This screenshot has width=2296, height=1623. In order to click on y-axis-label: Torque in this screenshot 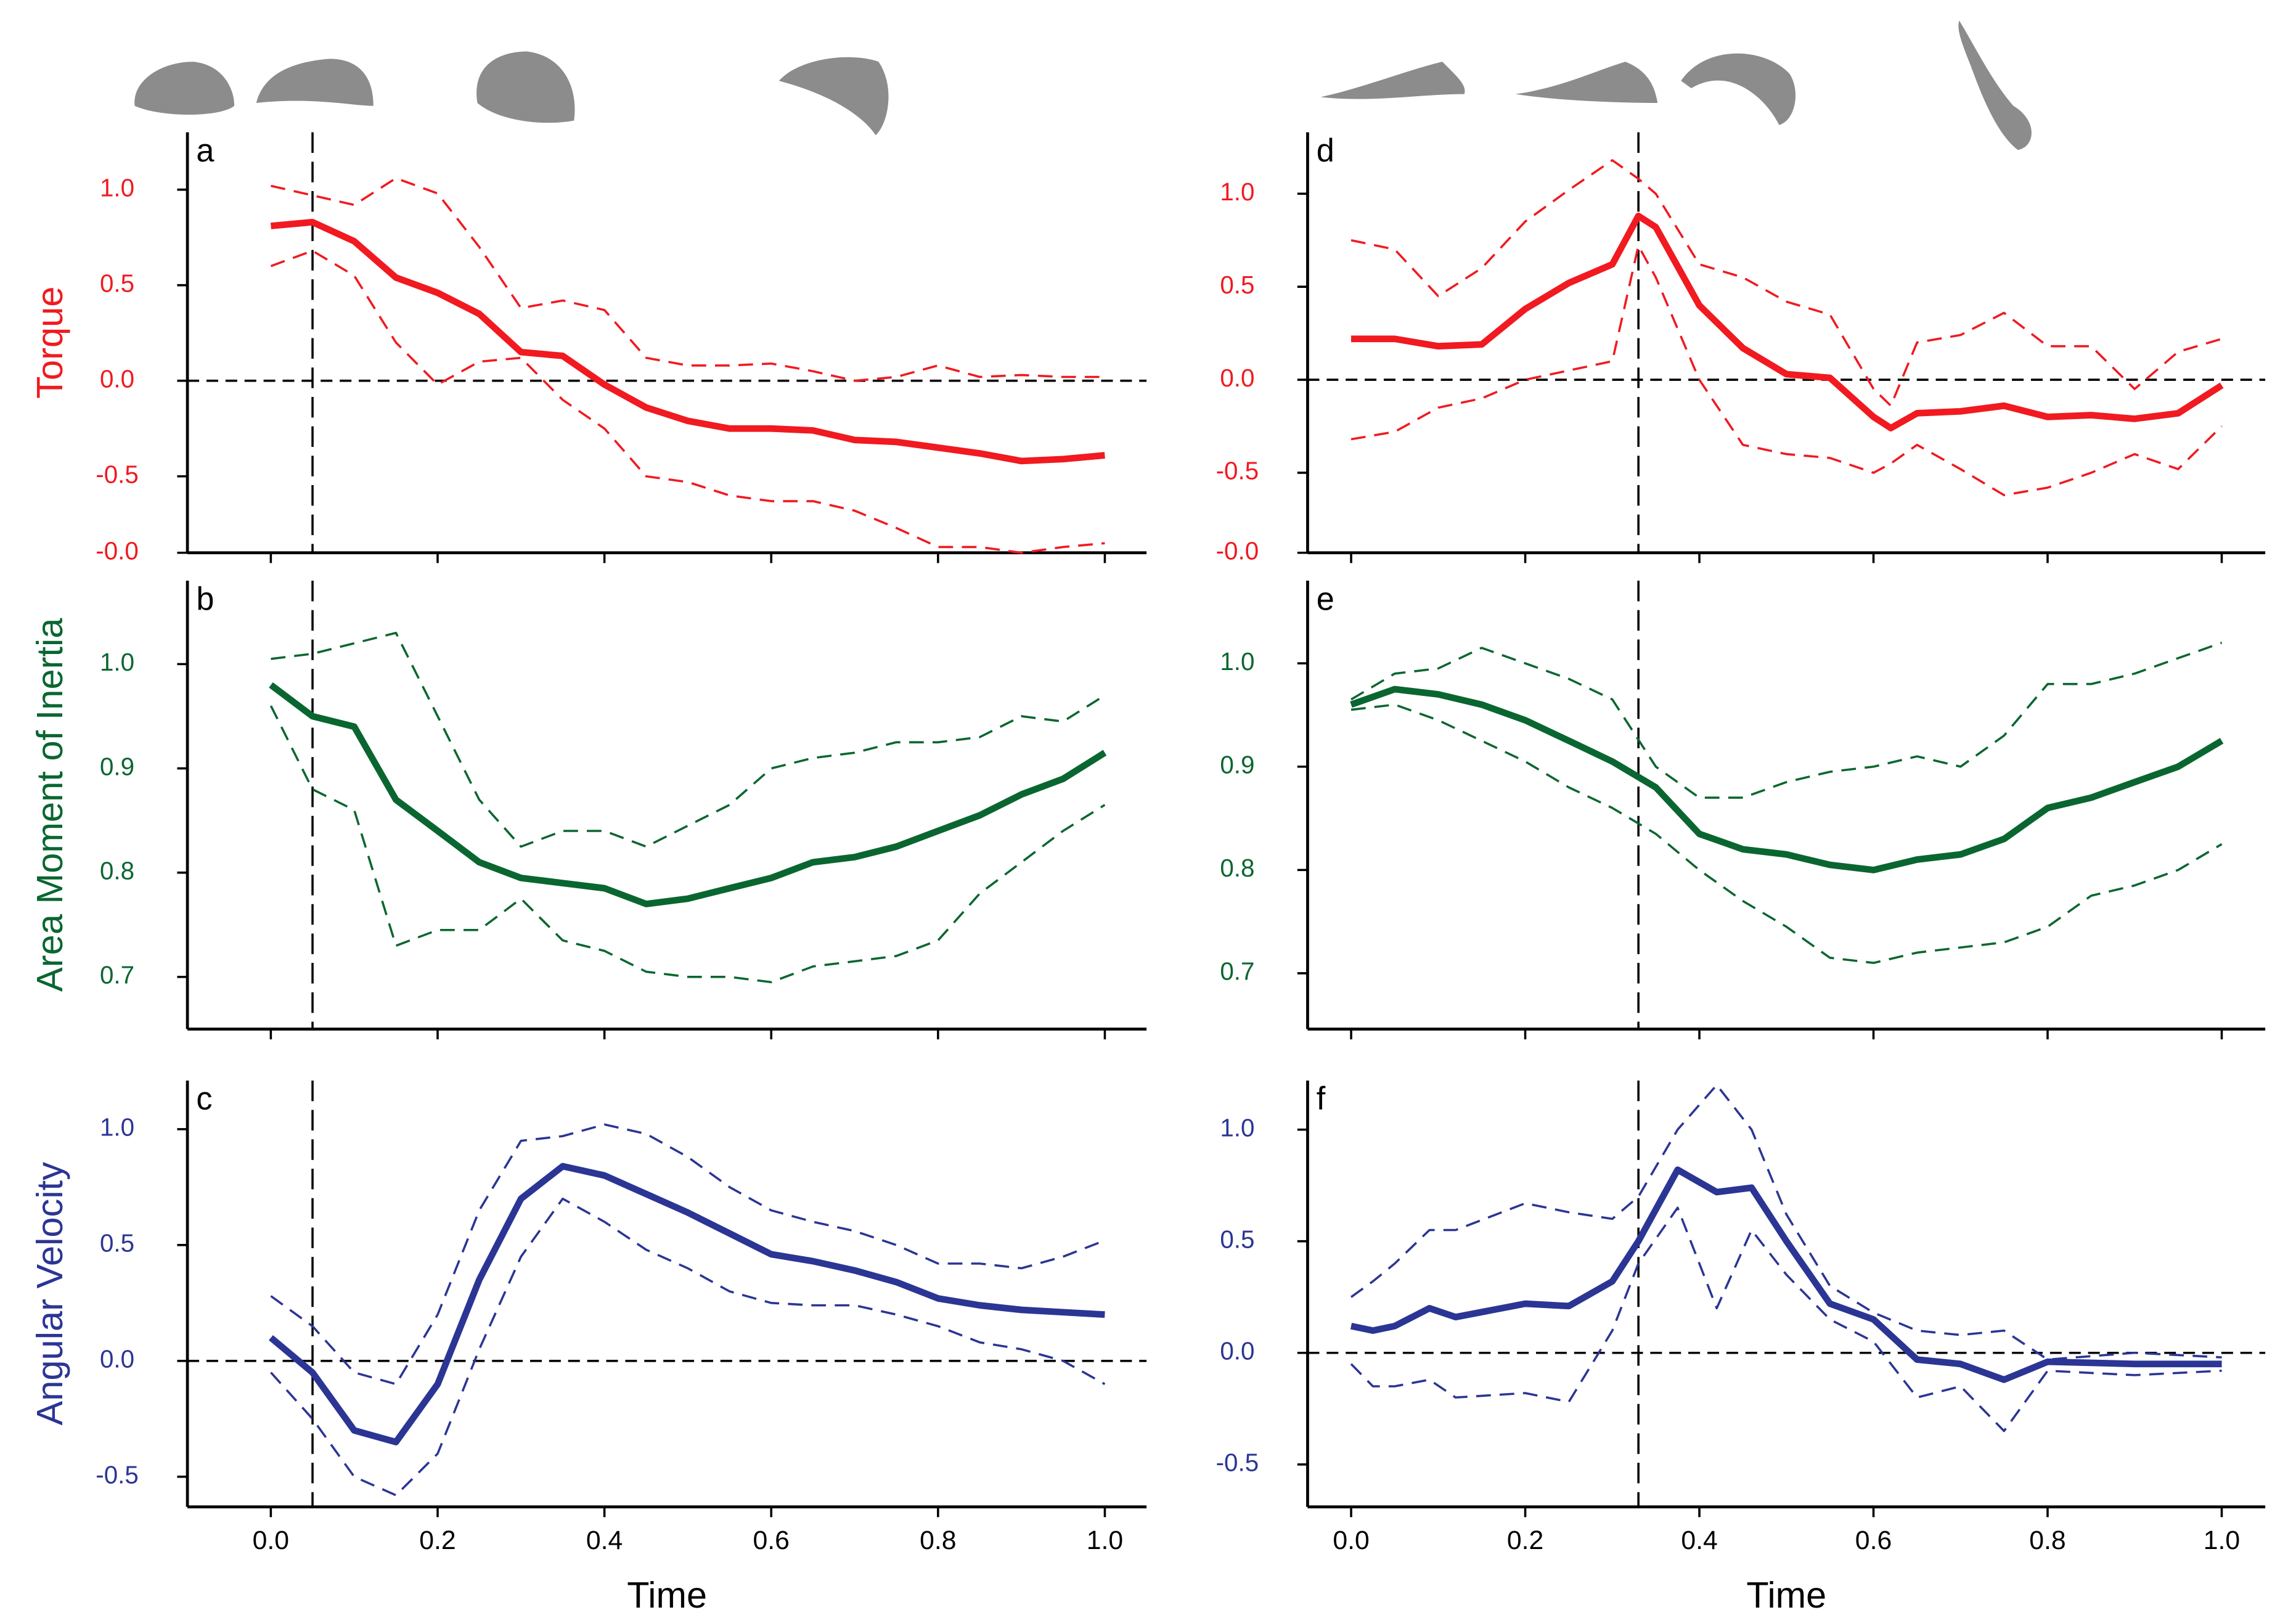, I will do `click(49, 343)`.